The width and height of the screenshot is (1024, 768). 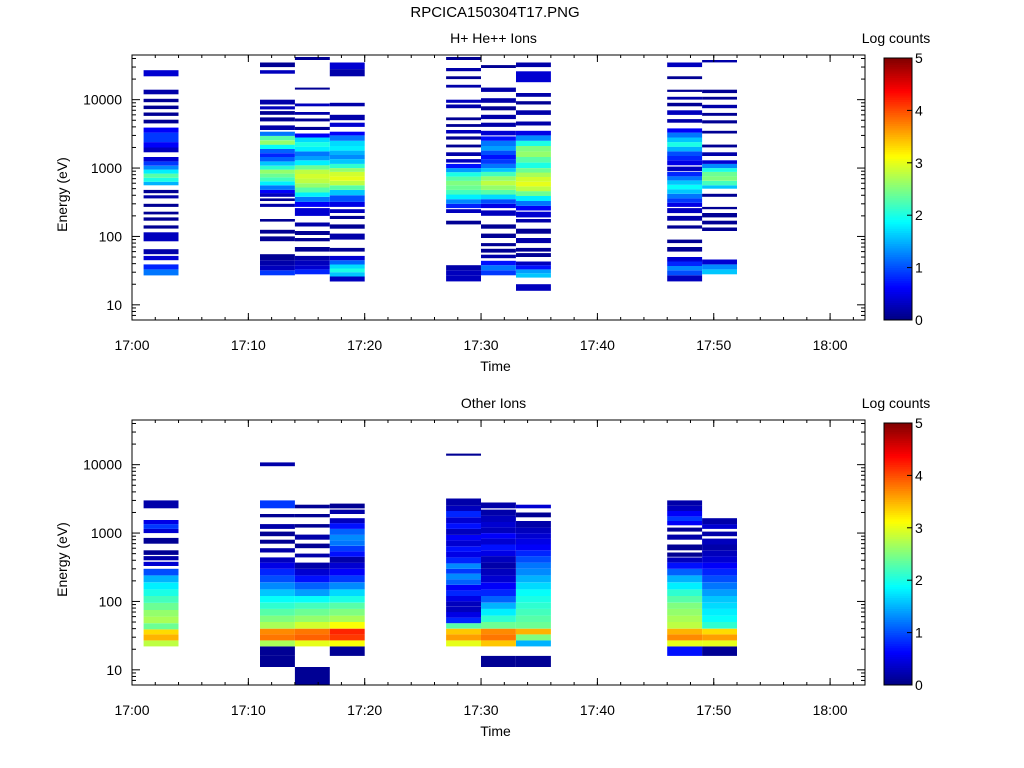 What do you see at coordinates (919, 320) in the screenshot?
I see `colorbar-tick-label: 0` at bounding box center [919, 320].